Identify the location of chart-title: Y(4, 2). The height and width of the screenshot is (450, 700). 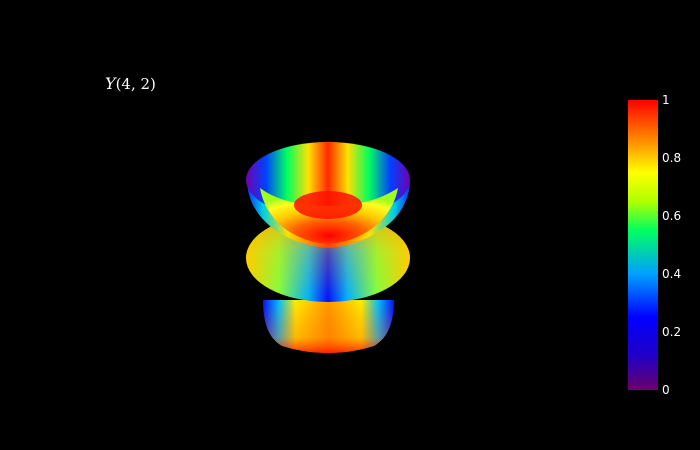
(130, 83).